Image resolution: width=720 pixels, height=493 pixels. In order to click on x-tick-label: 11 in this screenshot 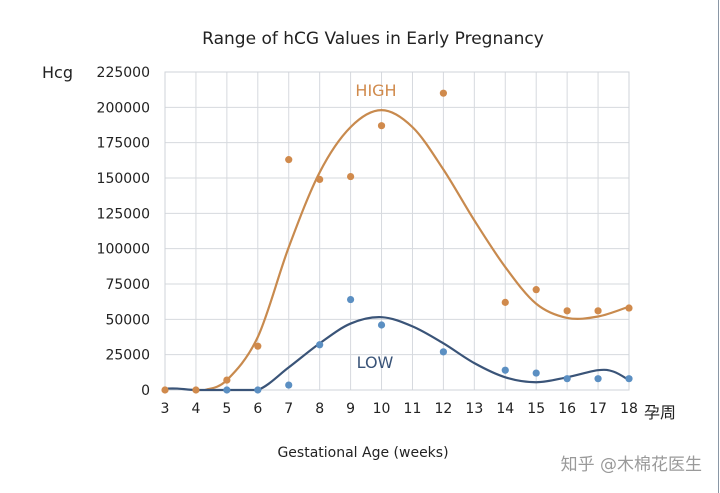, I will do `click(413, 409)`.